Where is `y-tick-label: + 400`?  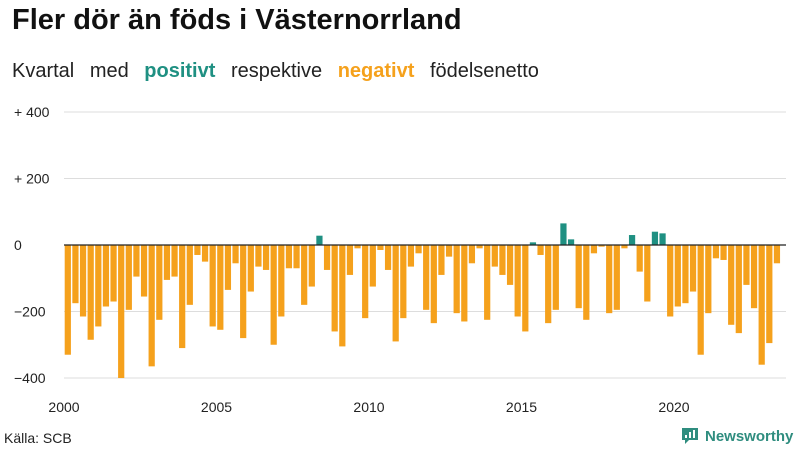 y-tick-label: + 400 is located at coordinates (32, 112).